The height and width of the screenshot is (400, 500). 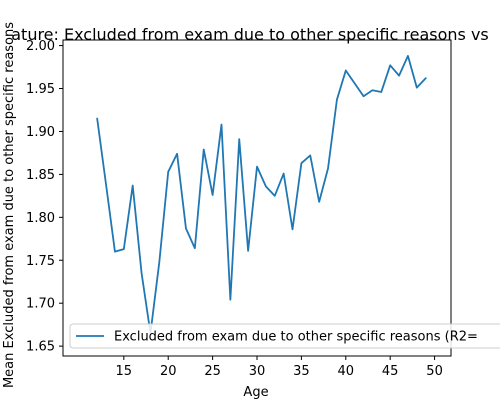 I want to click on x-tick-label: 30, so click(x=257, y=371).